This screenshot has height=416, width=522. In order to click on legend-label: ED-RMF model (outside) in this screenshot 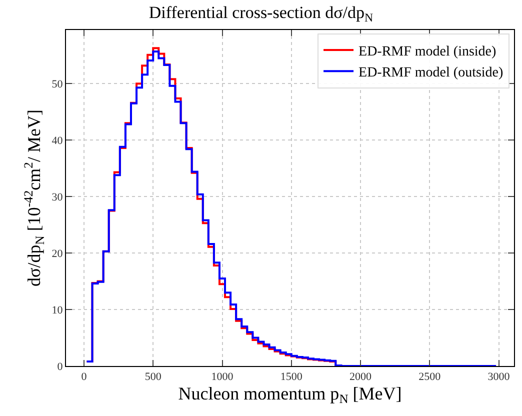, I will do `click(431, 73)`.